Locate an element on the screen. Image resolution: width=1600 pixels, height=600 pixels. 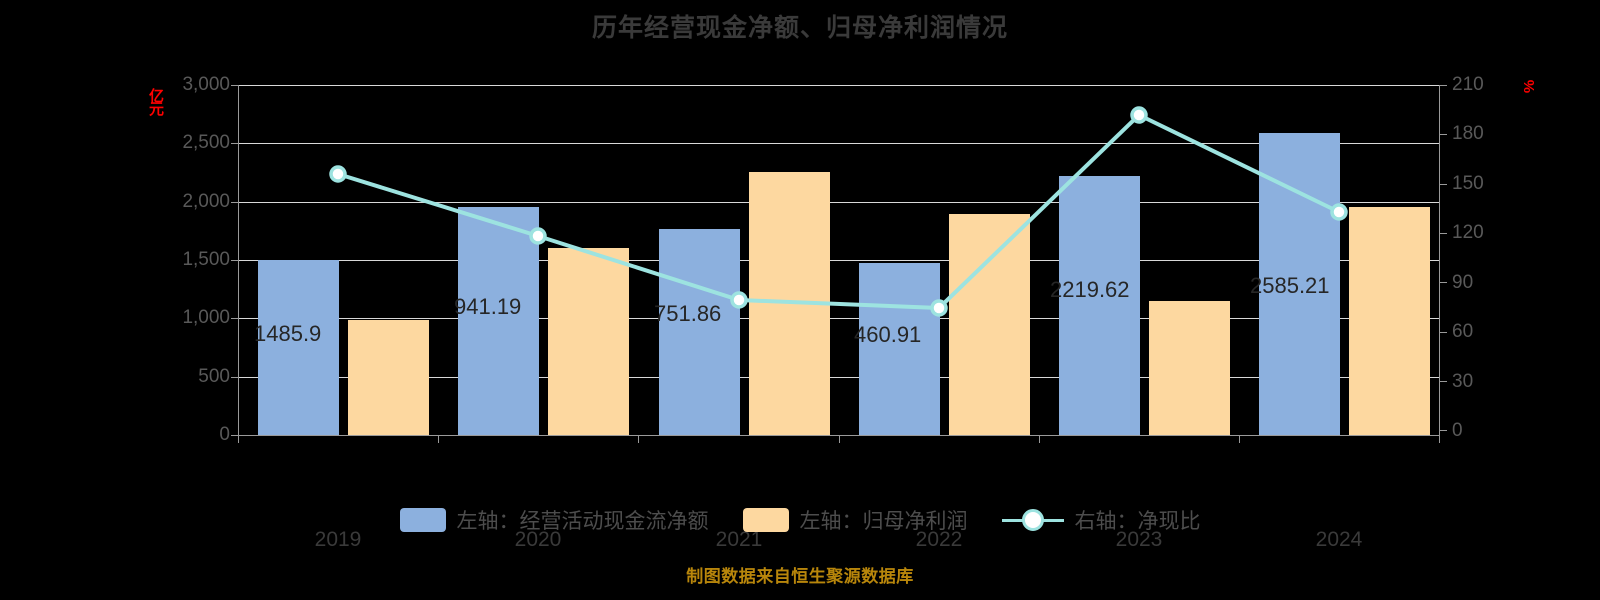
left-axis-tick-1000: 1,000 is located at coordinates (206, 317).